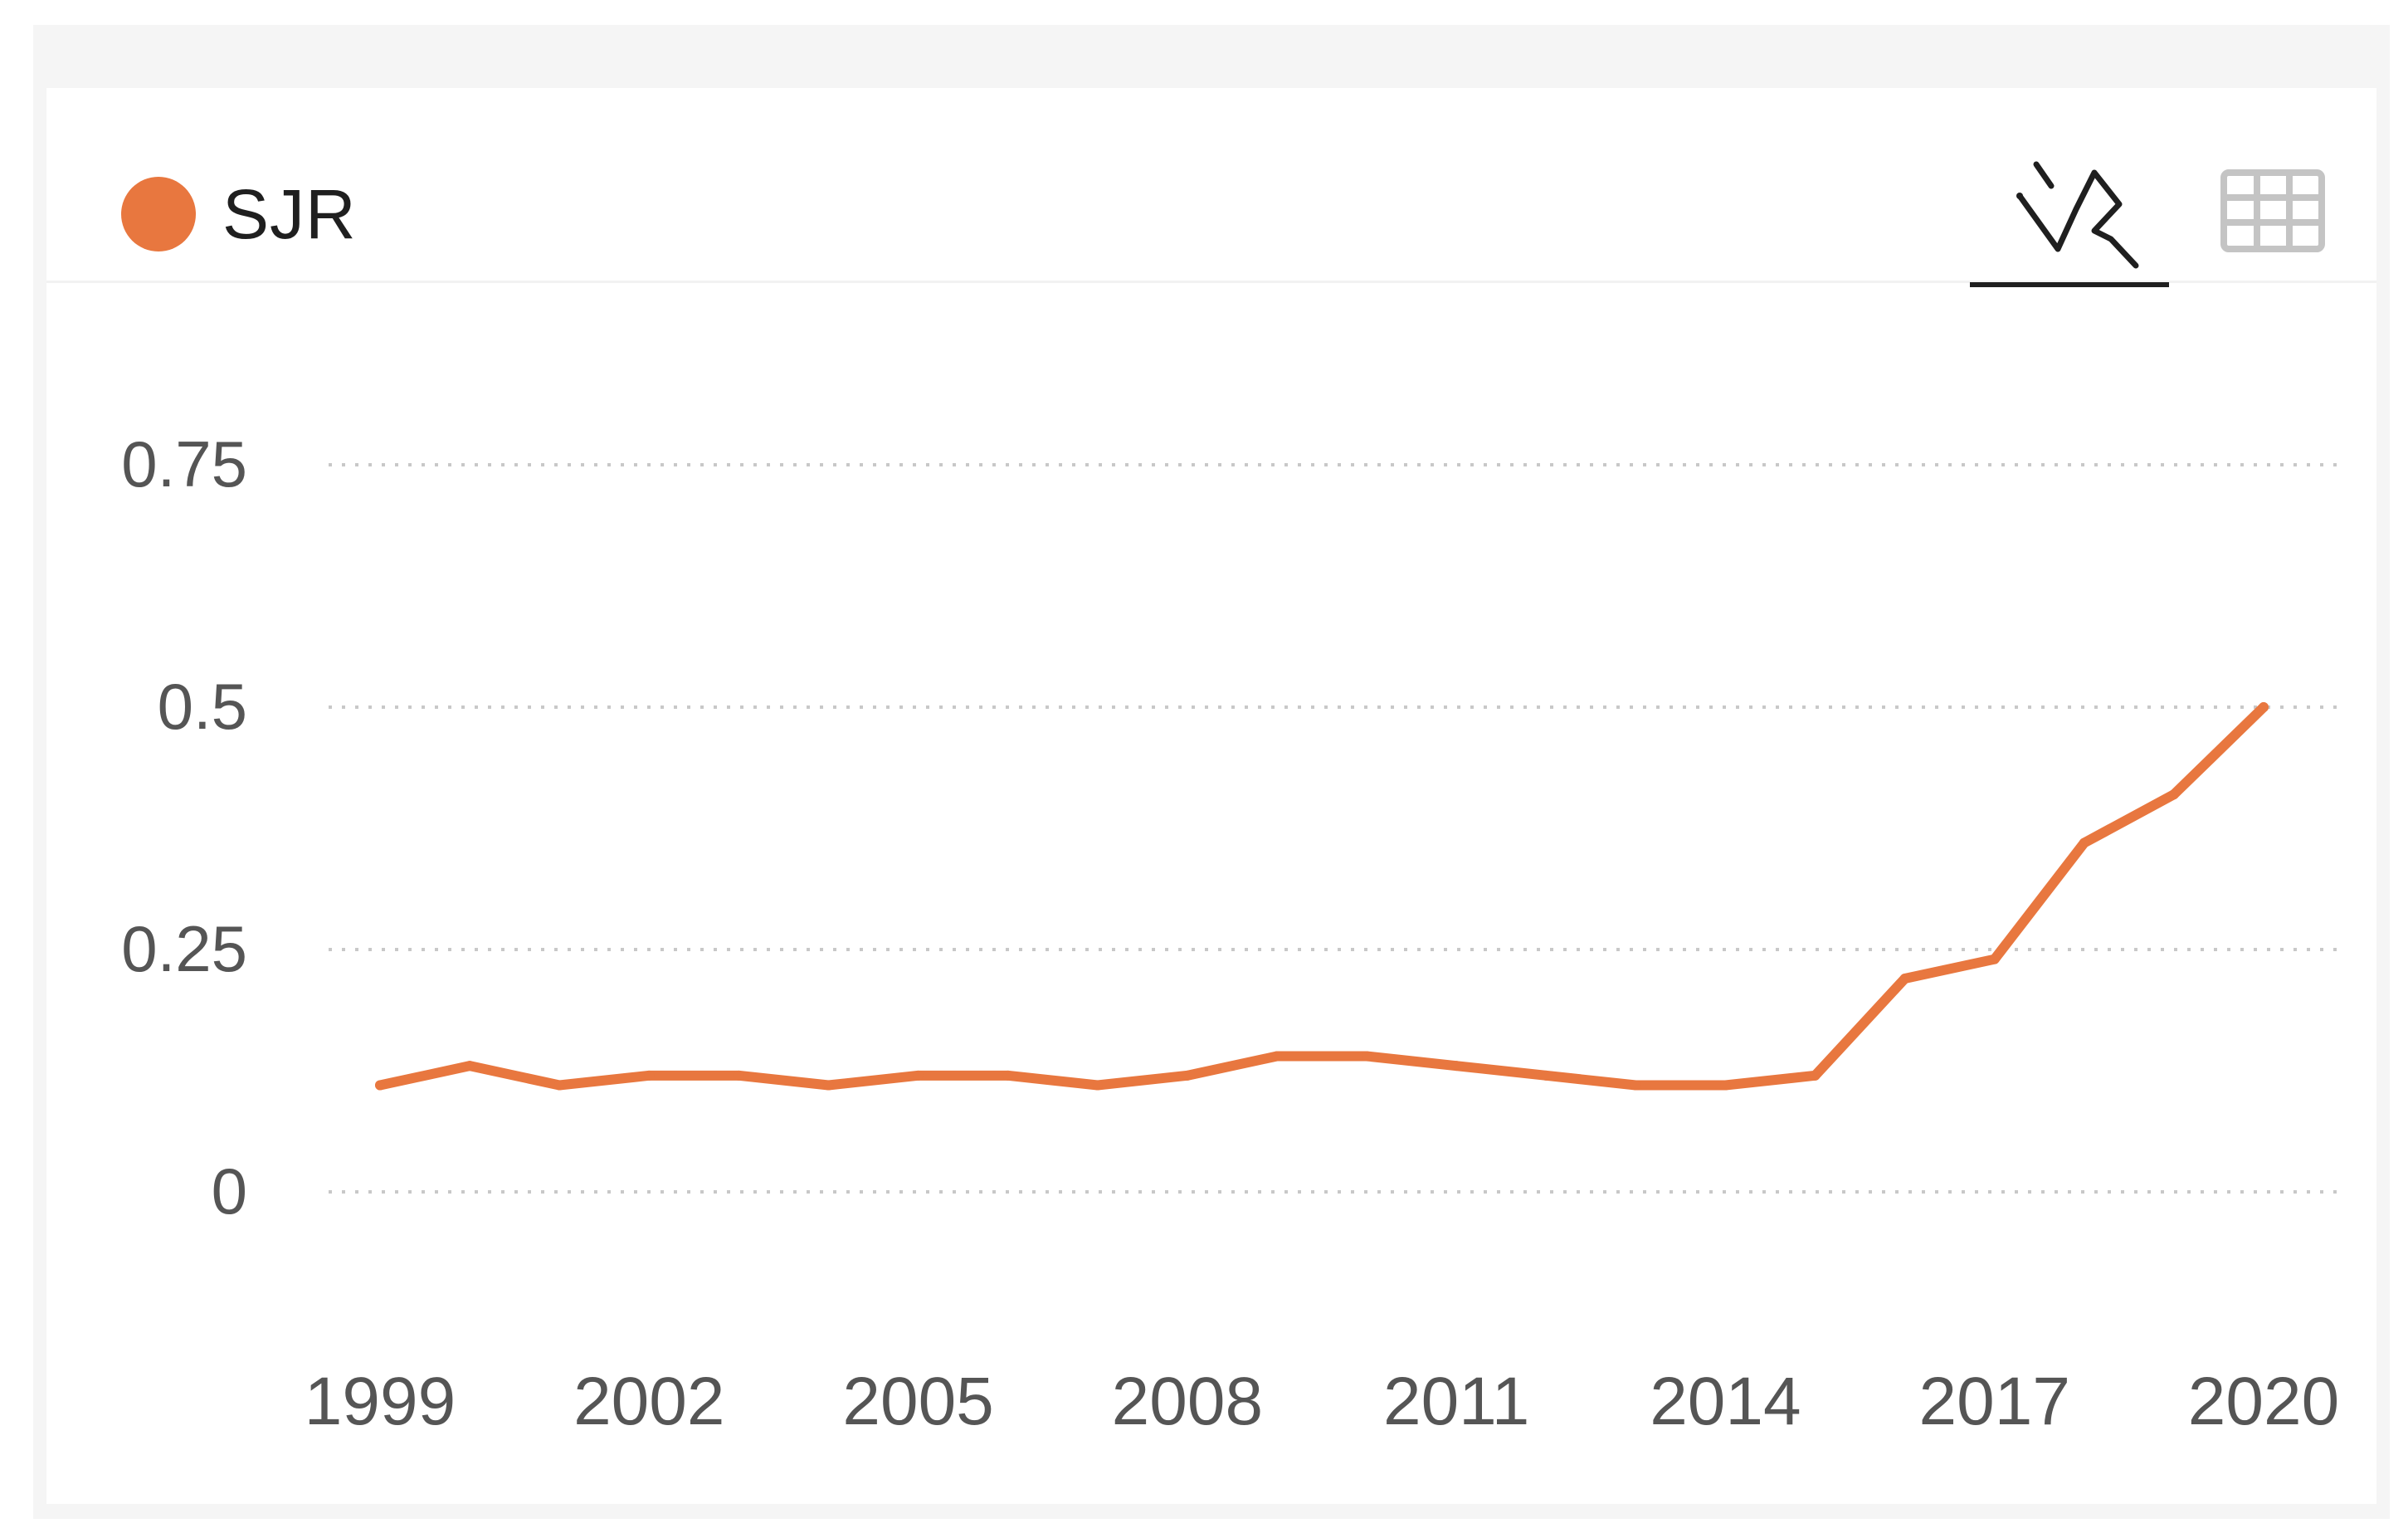  I want to click on x-tick-label: 2011, so click(1456, 1402).